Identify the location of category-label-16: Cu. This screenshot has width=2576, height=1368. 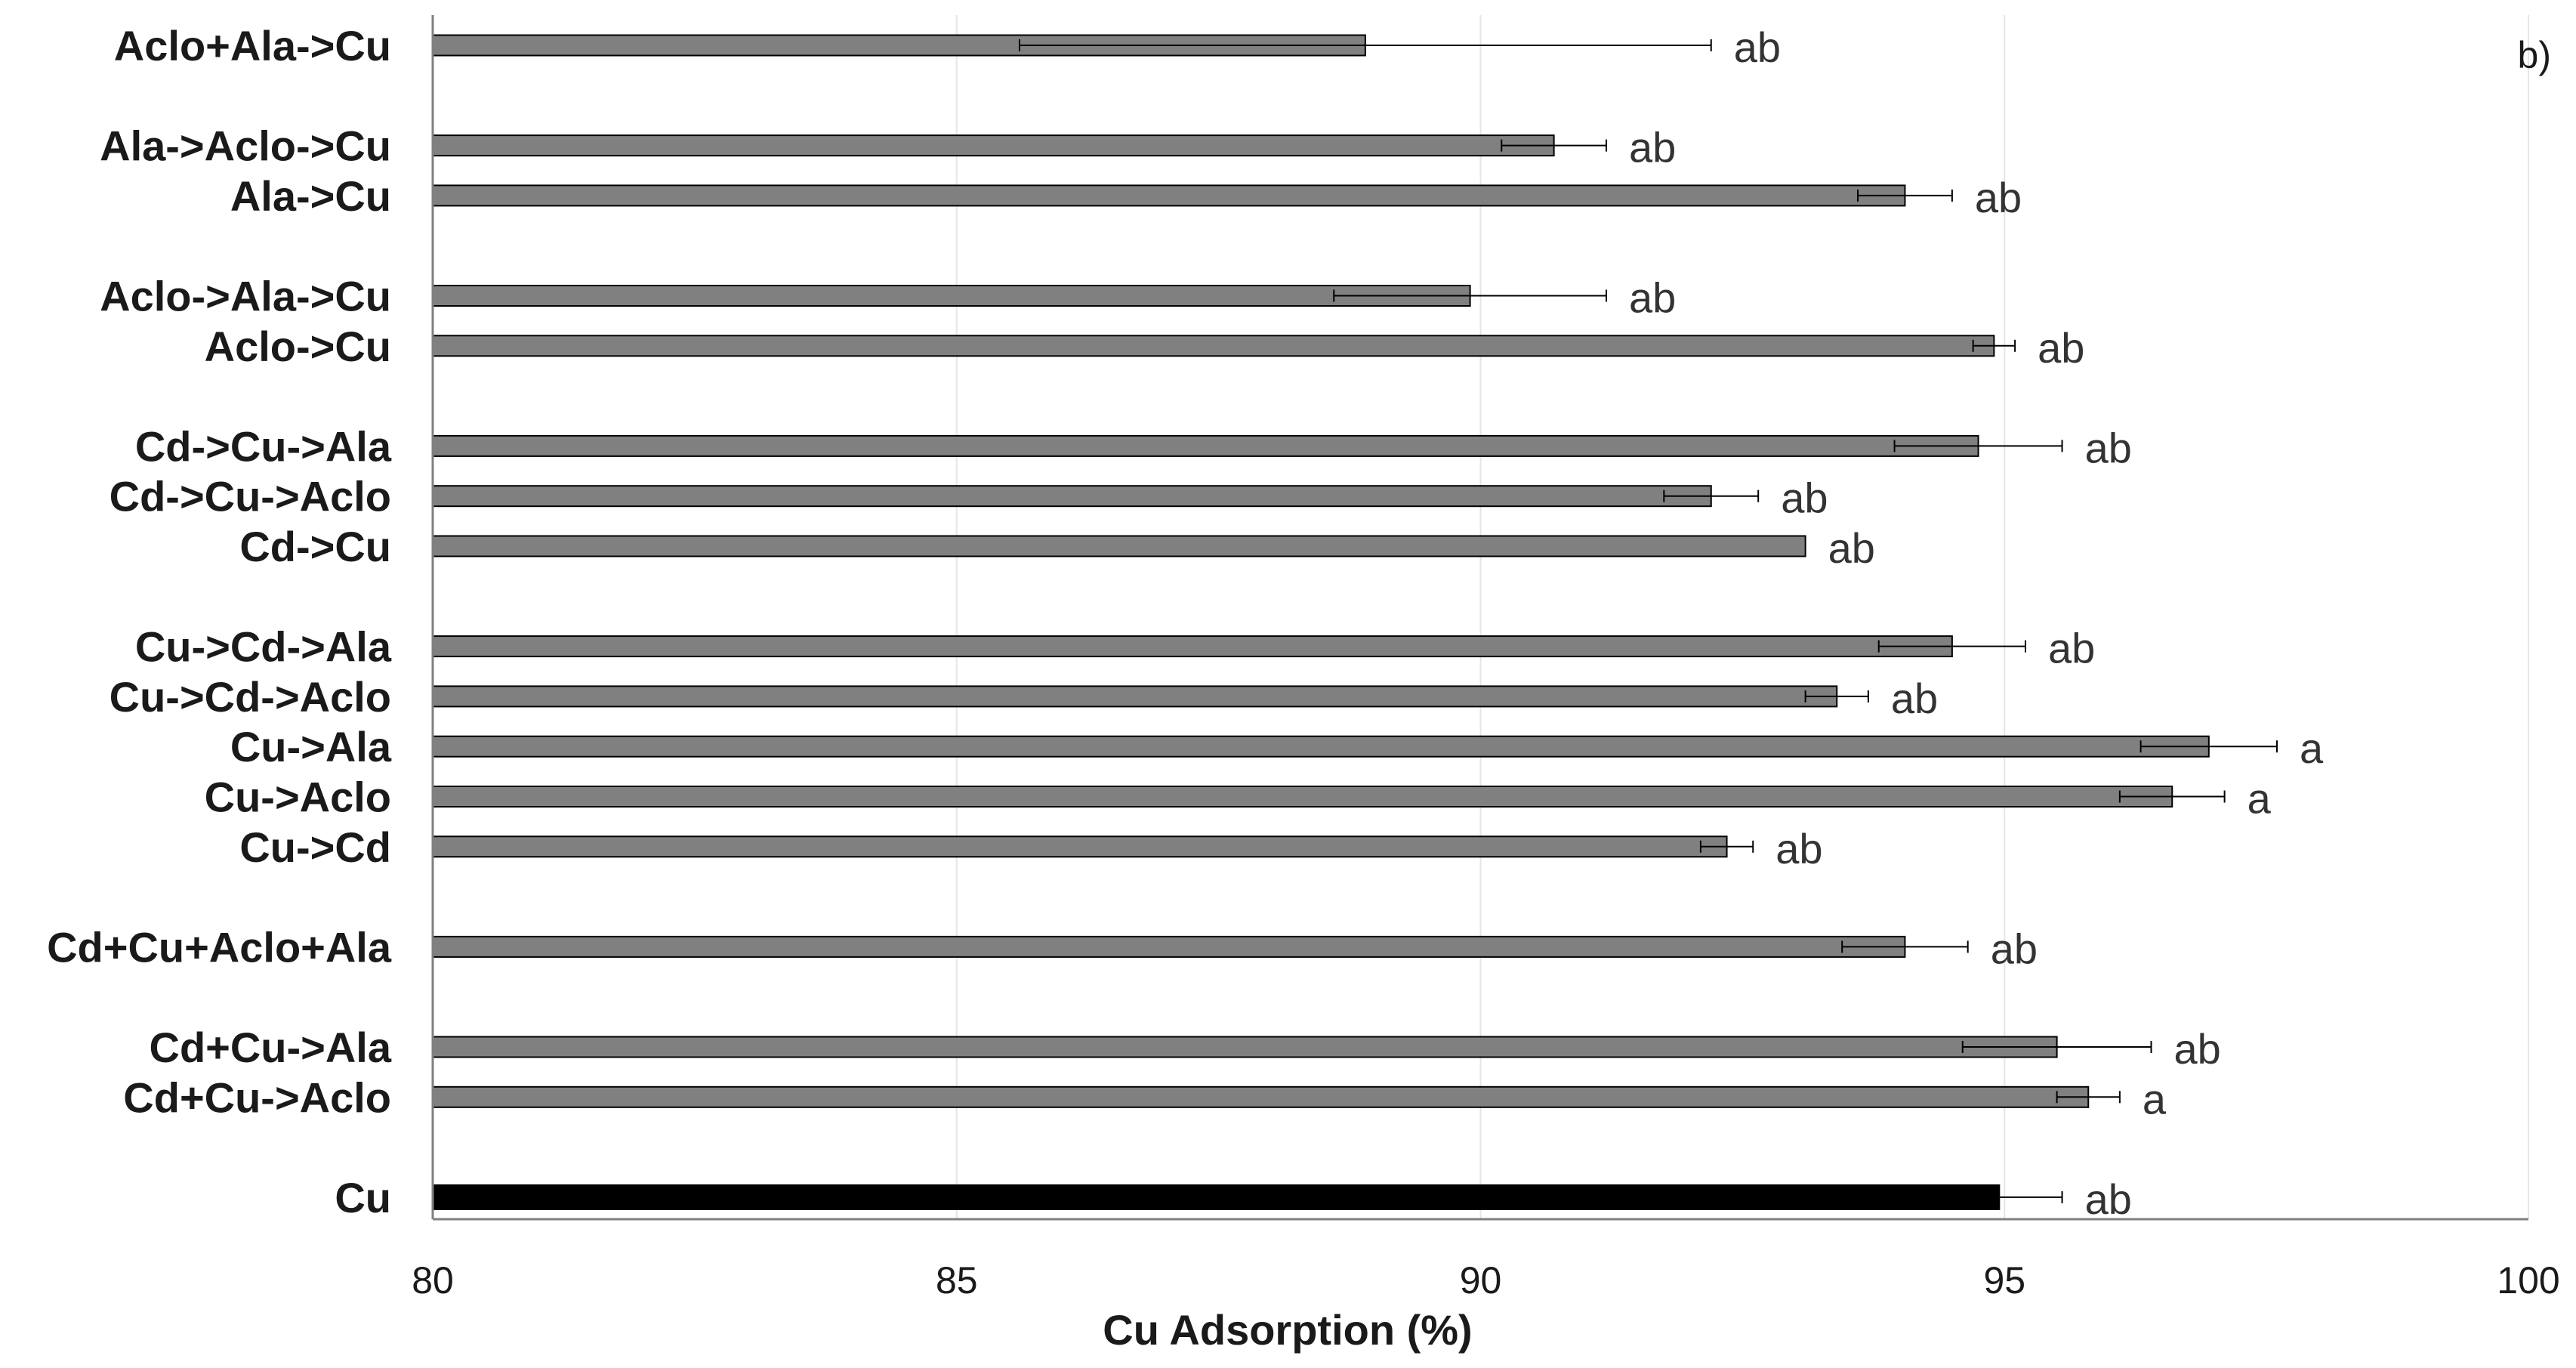
(363, 1197).